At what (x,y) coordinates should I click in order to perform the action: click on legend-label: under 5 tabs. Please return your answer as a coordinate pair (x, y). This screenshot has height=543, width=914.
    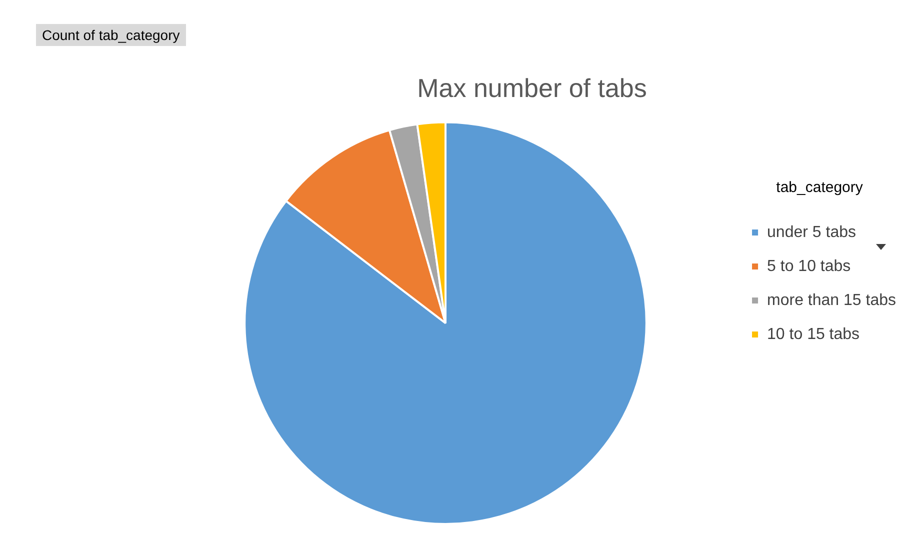
    Looking at the image, I should click on (811, 232).